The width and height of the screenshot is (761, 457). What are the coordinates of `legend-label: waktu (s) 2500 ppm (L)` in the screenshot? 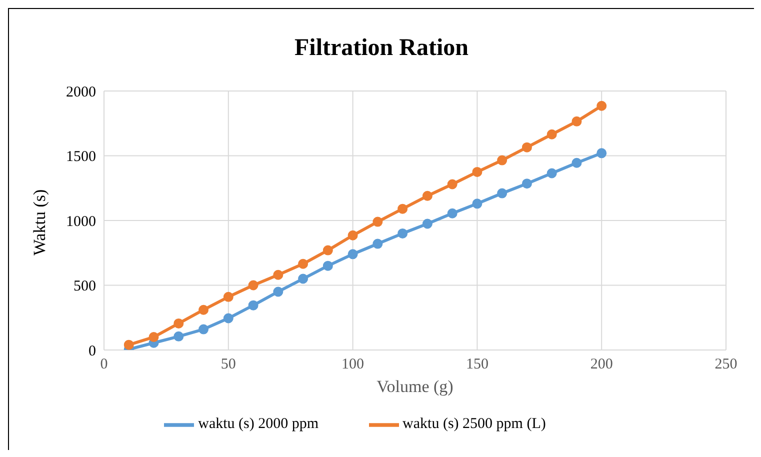 It's located at (474, 424).